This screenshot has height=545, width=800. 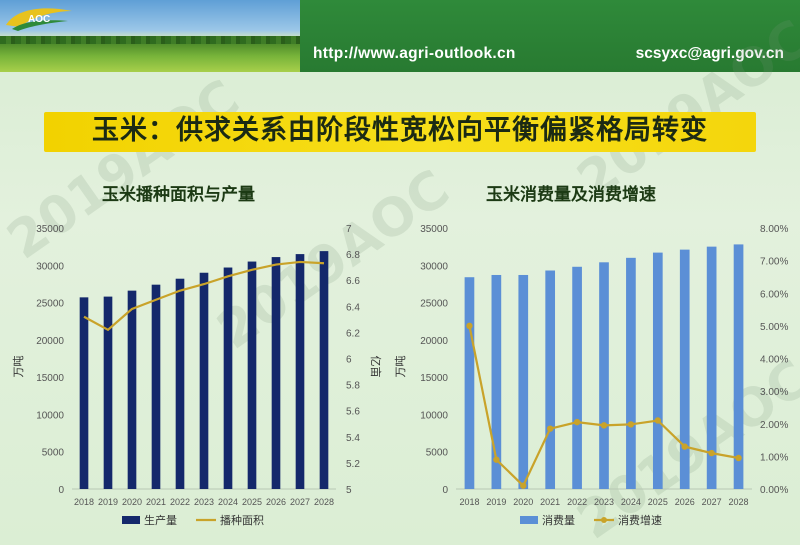 I want to click on y-tick-label: 0, so click(x=445, y=490).